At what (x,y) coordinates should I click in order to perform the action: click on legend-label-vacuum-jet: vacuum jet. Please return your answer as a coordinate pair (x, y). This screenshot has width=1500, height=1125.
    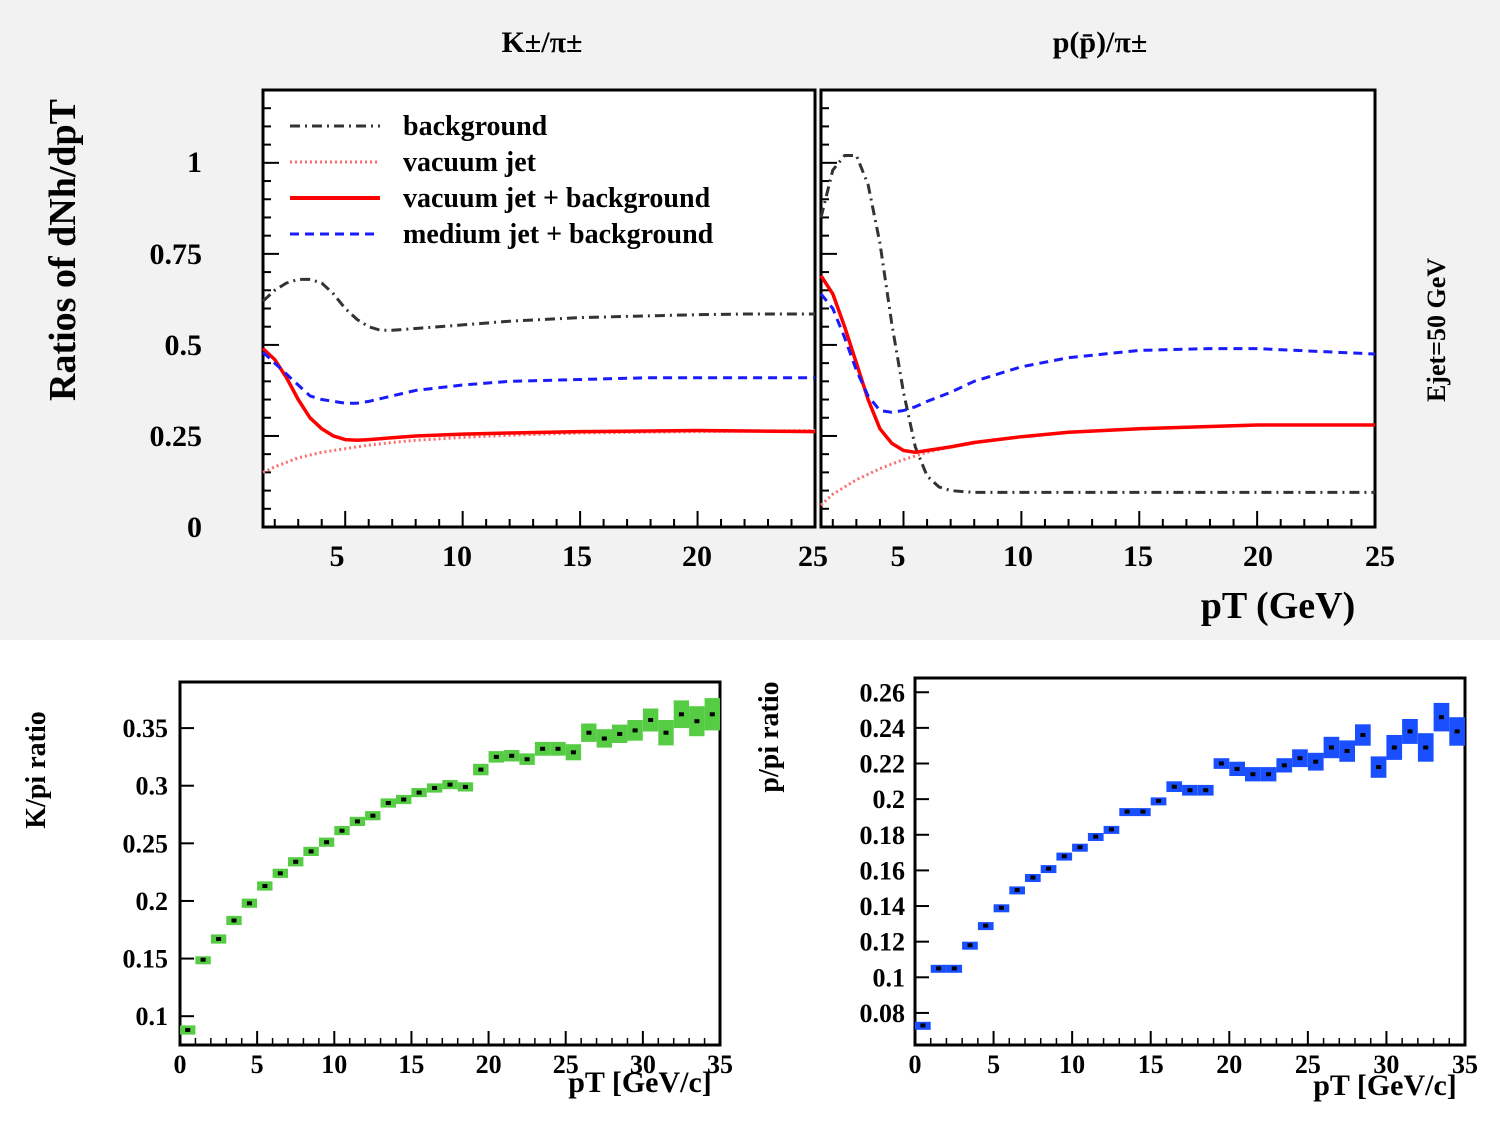
    Looking at the image, I should click on (470, 162).